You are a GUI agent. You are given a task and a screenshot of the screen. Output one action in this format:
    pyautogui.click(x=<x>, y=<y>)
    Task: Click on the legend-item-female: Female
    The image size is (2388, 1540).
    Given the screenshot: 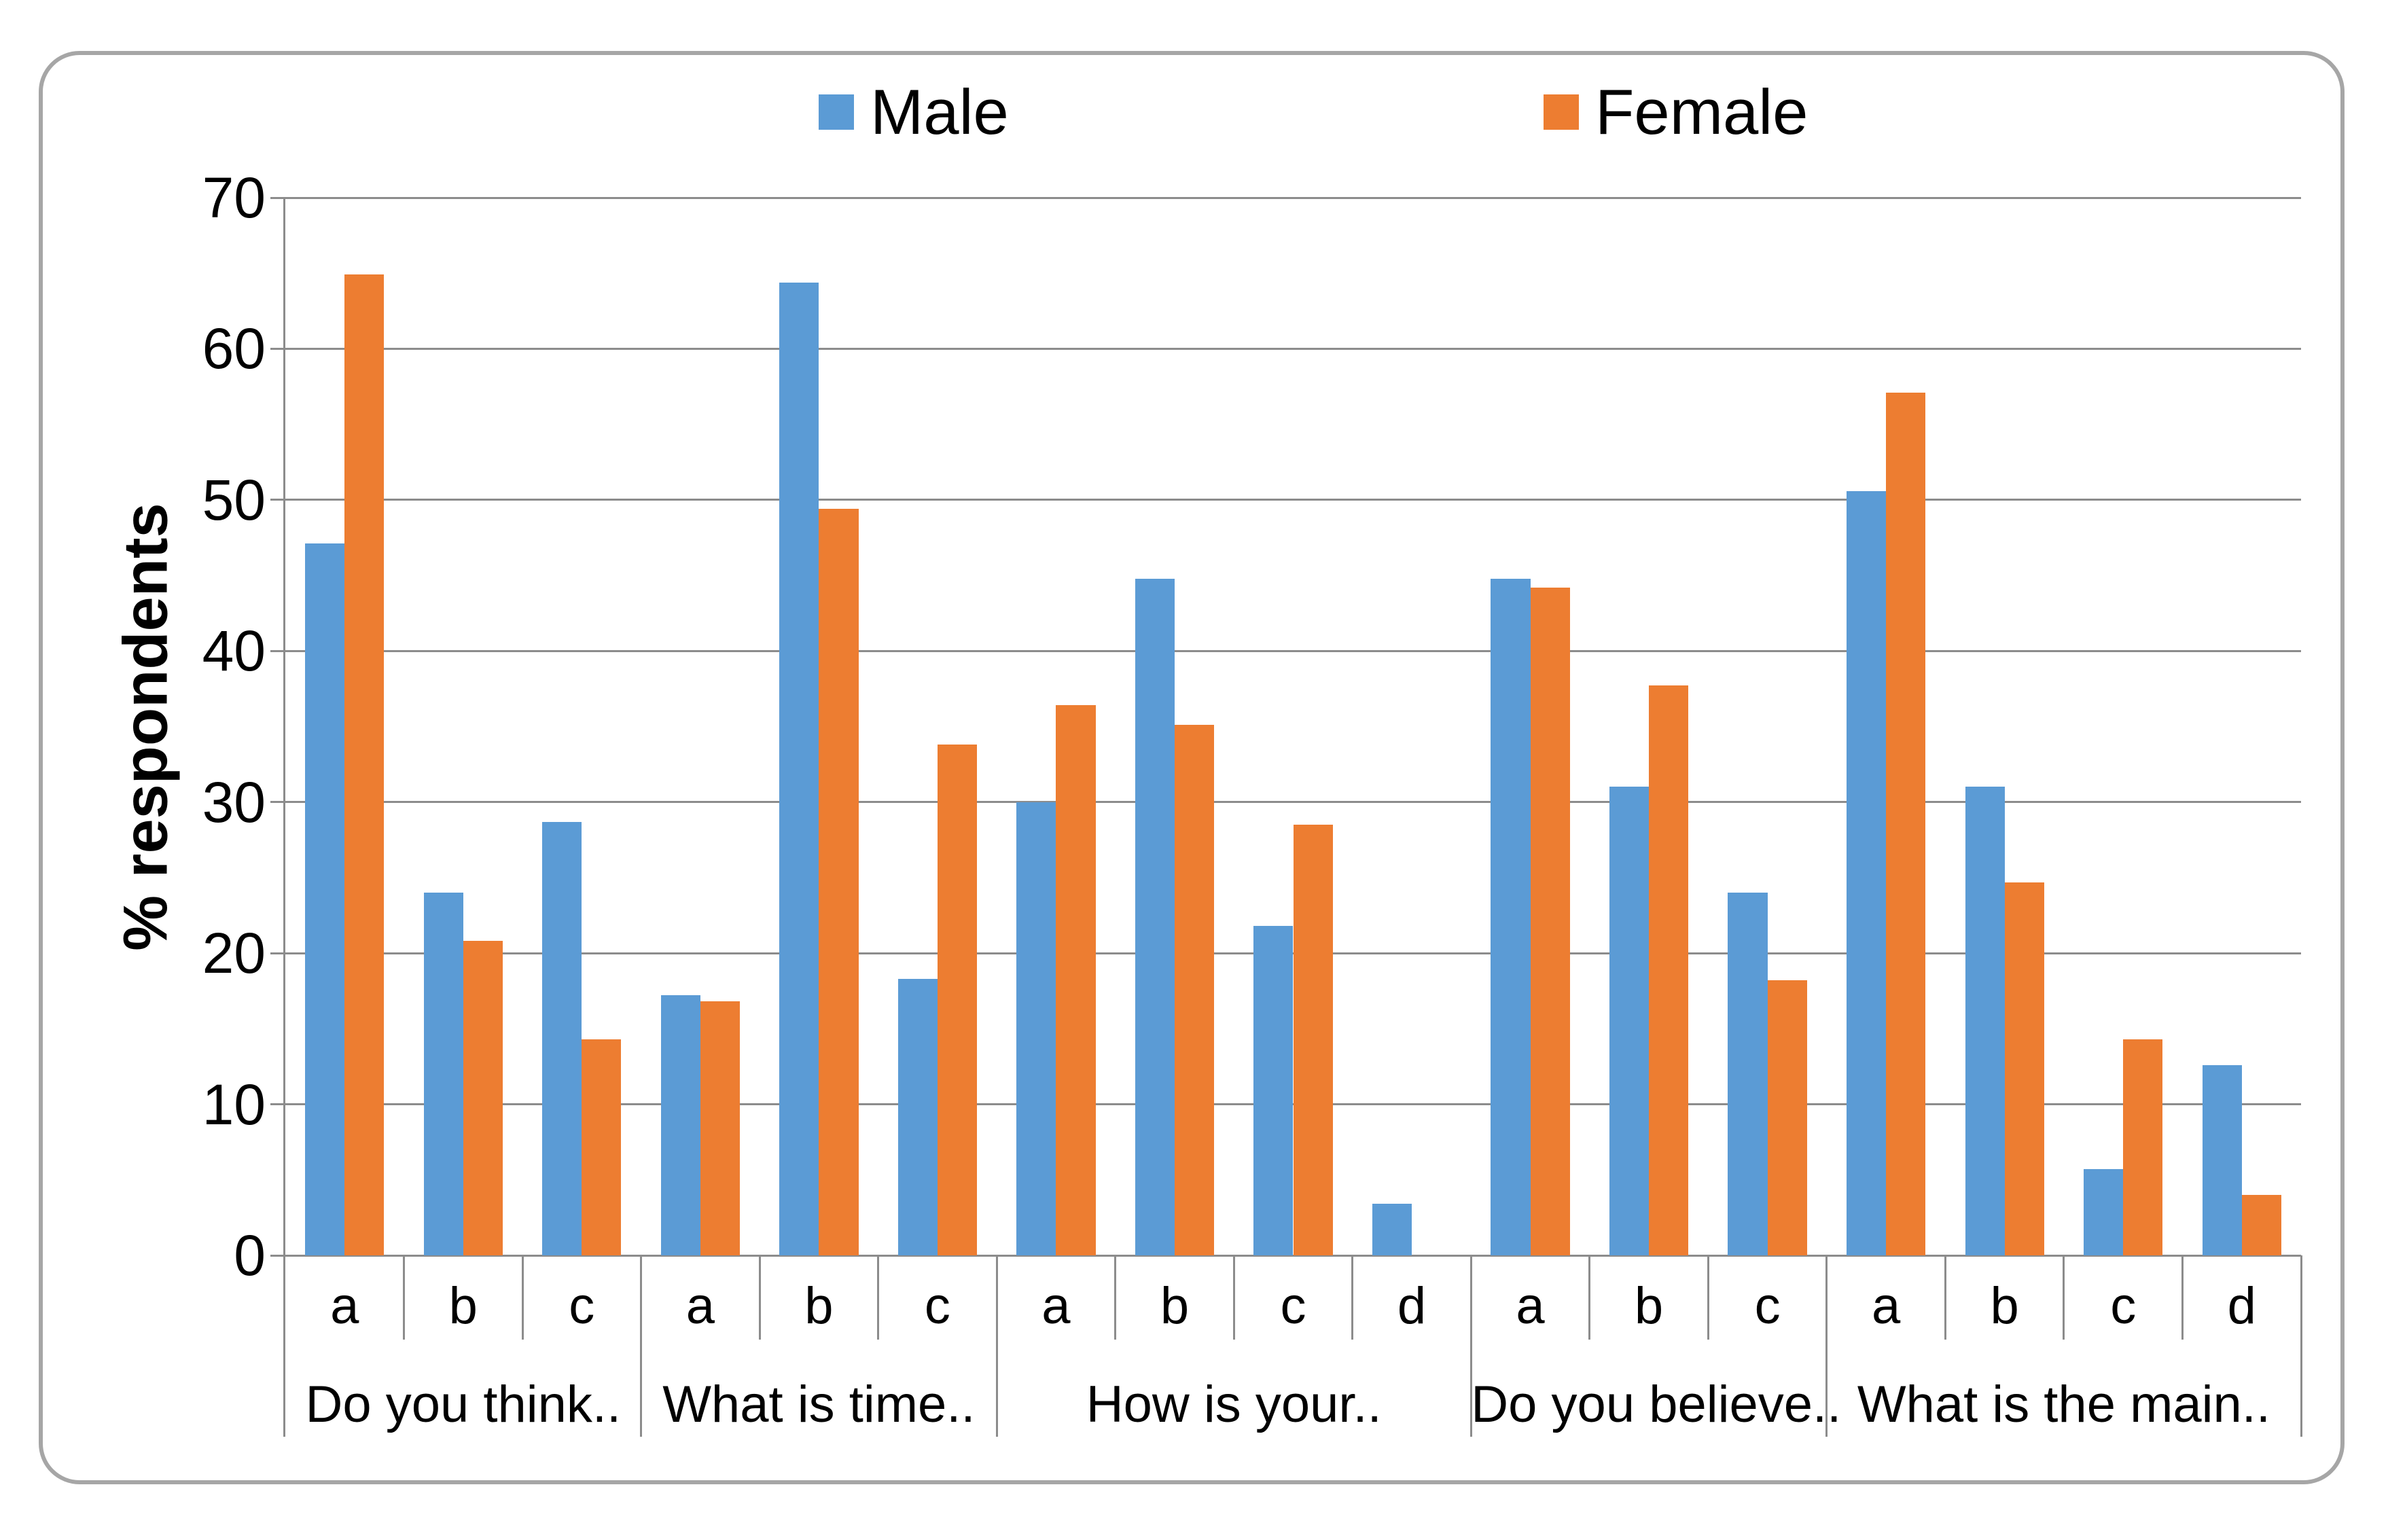 What is the action you would take?
    pyautogui.click(x=1676, y=112)
    